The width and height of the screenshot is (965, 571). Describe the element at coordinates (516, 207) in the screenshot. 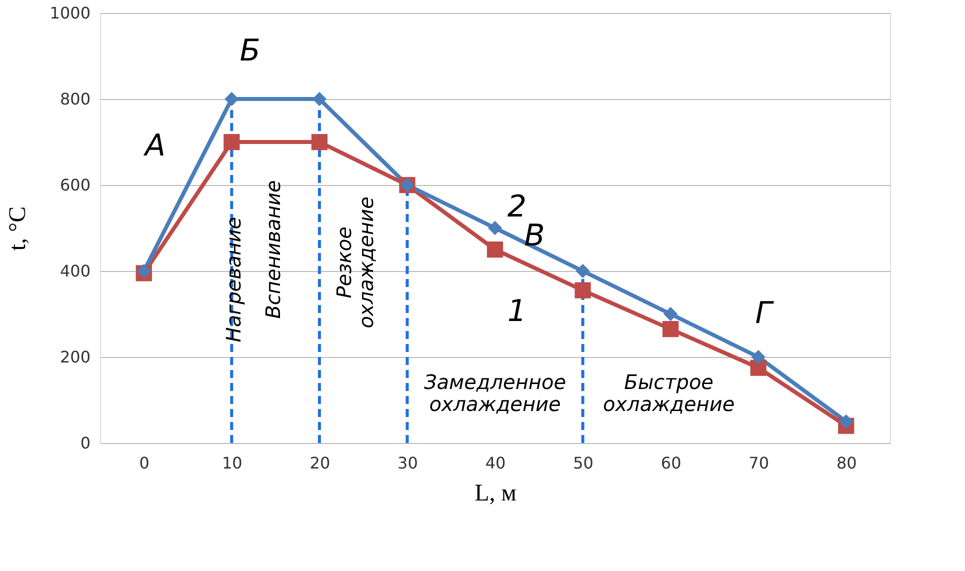

I see `series-label: 2` at that location.